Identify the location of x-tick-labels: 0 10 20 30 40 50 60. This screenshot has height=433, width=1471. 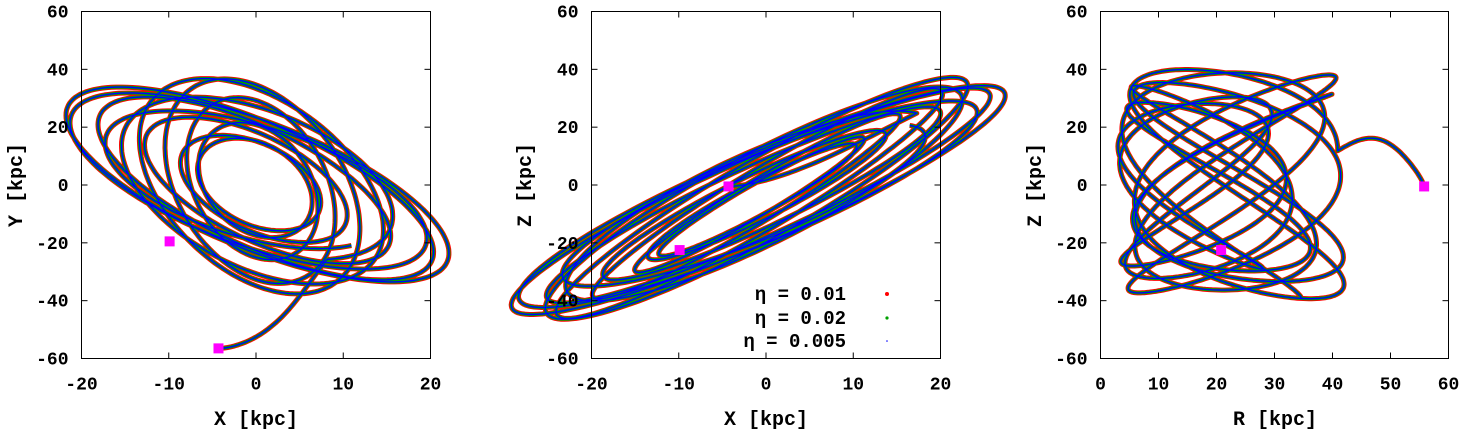
(1277, 386).